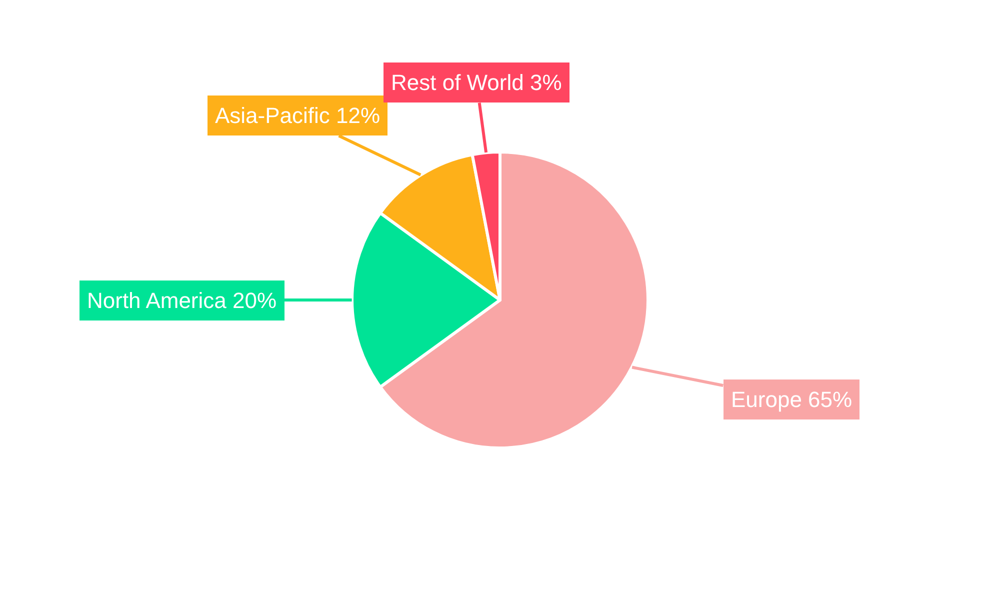  What do you see at coordinates (791, 399) in the screenshot?
I see `slice-label: Europe 65%` at bounding box center [791, 399].